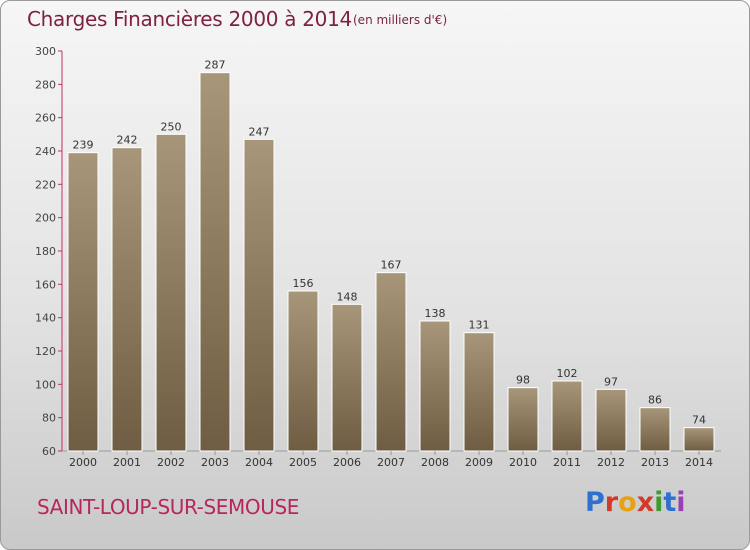  Describe the element at coordinates (347, 296) in the screenshot. I see `data-label: 148` at that location.